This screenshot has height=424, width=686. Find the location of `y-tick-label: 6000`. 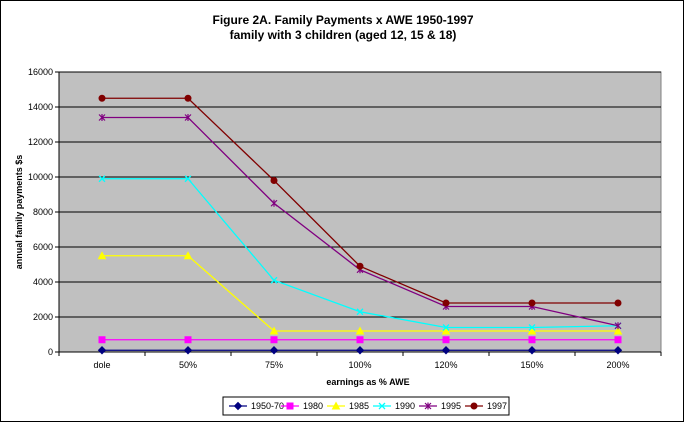

y-tick-label: 6000 is located at coordinates (43, 247).